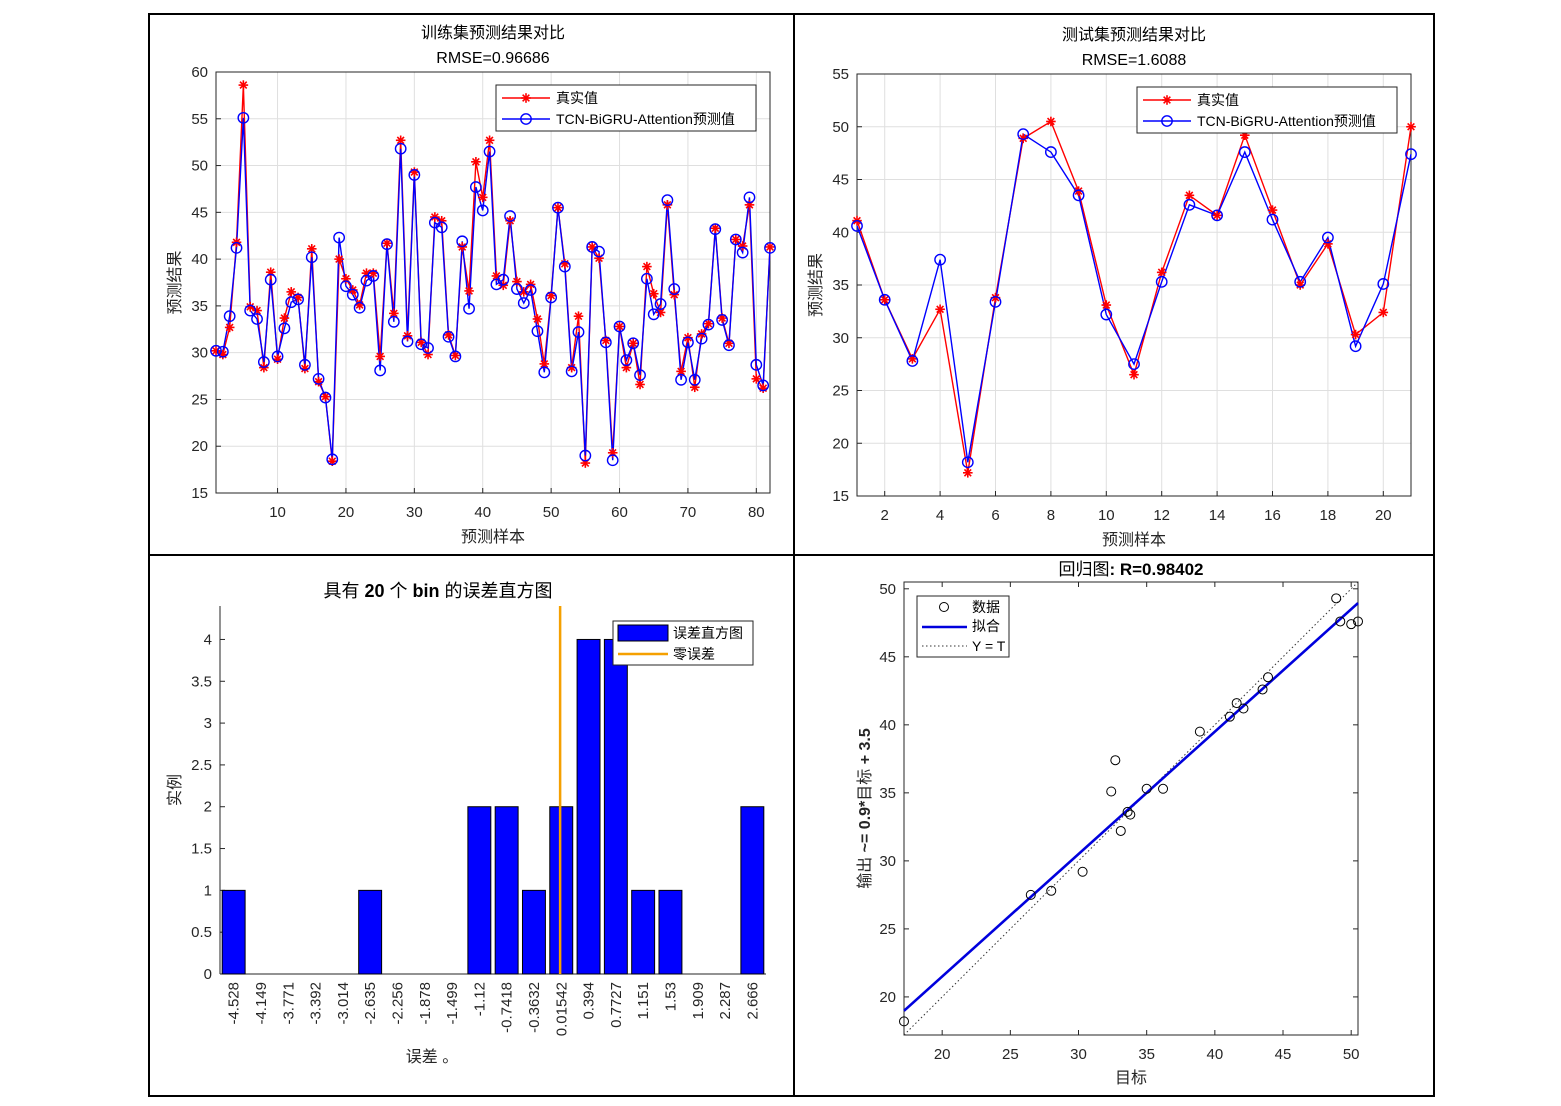 The height and width of the screenshot is (1106, 1561). I want to click on y-tick-label: 30, so click(840, 338).